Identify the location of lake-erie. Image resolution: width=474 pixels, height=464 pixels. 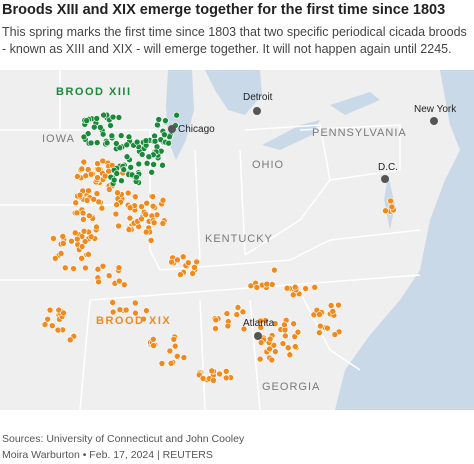
(291, 135).